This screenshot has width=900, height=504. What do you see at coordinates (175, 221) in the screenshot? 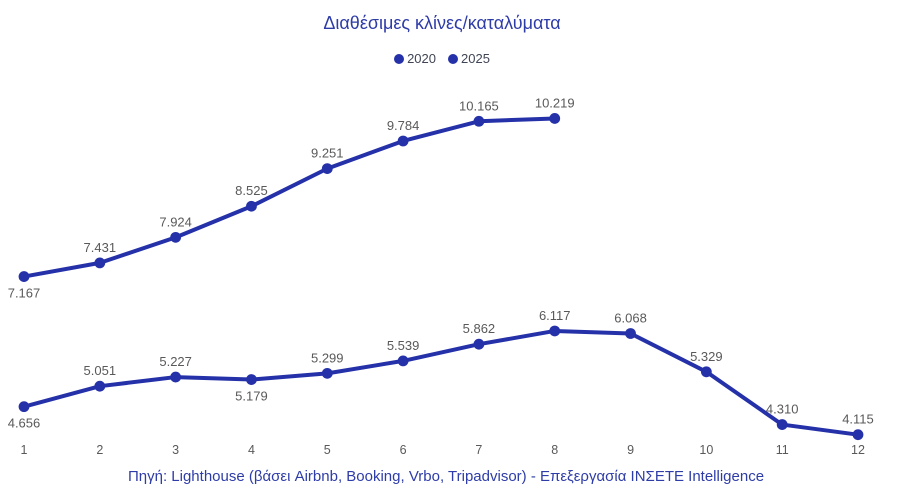
I see `series-2025-data-label: 7.924` at bounding box center [175, 221].